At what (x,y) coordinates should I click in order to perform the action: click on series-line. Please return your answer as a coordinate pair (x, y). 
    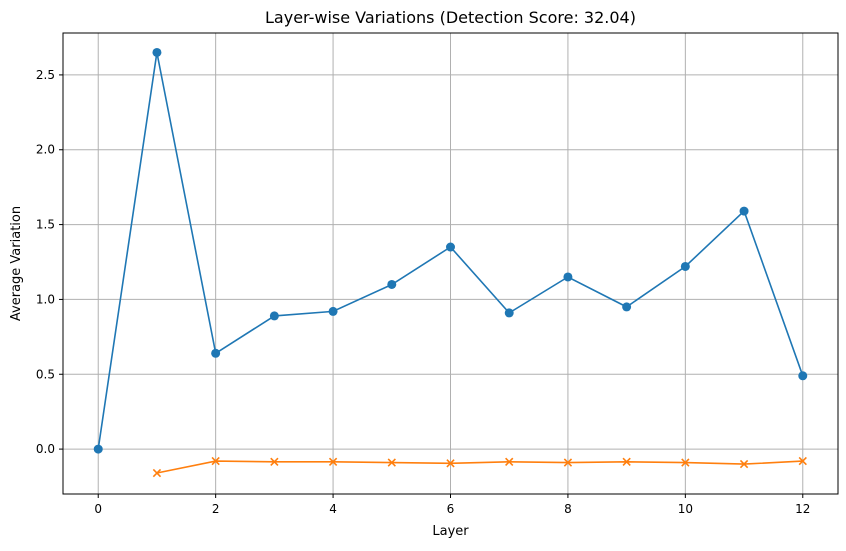
    Looking at the image, I should click on (479, 467).